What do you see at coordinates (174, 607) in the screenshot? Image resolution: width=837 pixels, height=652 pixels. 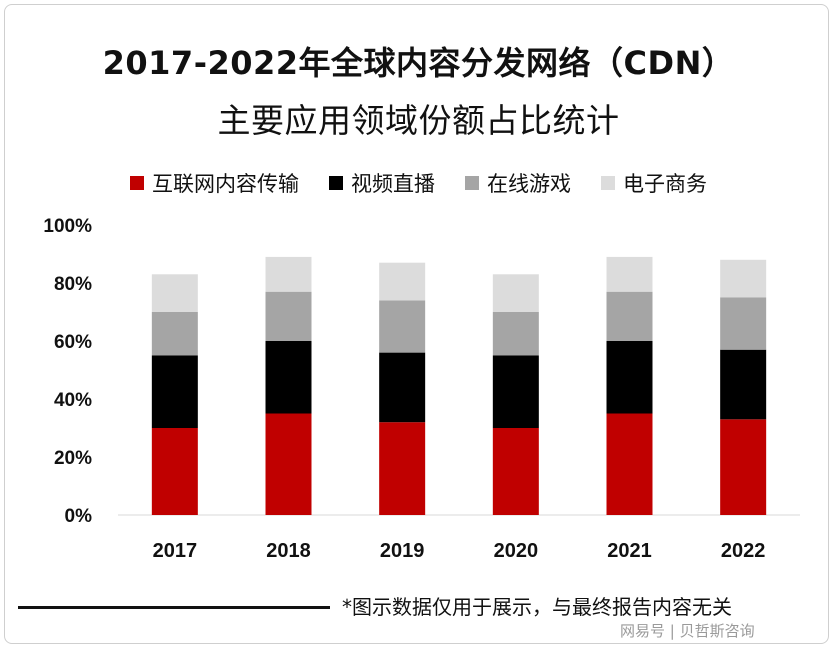 I see `footer-divider` at bounding box center [174, 607].